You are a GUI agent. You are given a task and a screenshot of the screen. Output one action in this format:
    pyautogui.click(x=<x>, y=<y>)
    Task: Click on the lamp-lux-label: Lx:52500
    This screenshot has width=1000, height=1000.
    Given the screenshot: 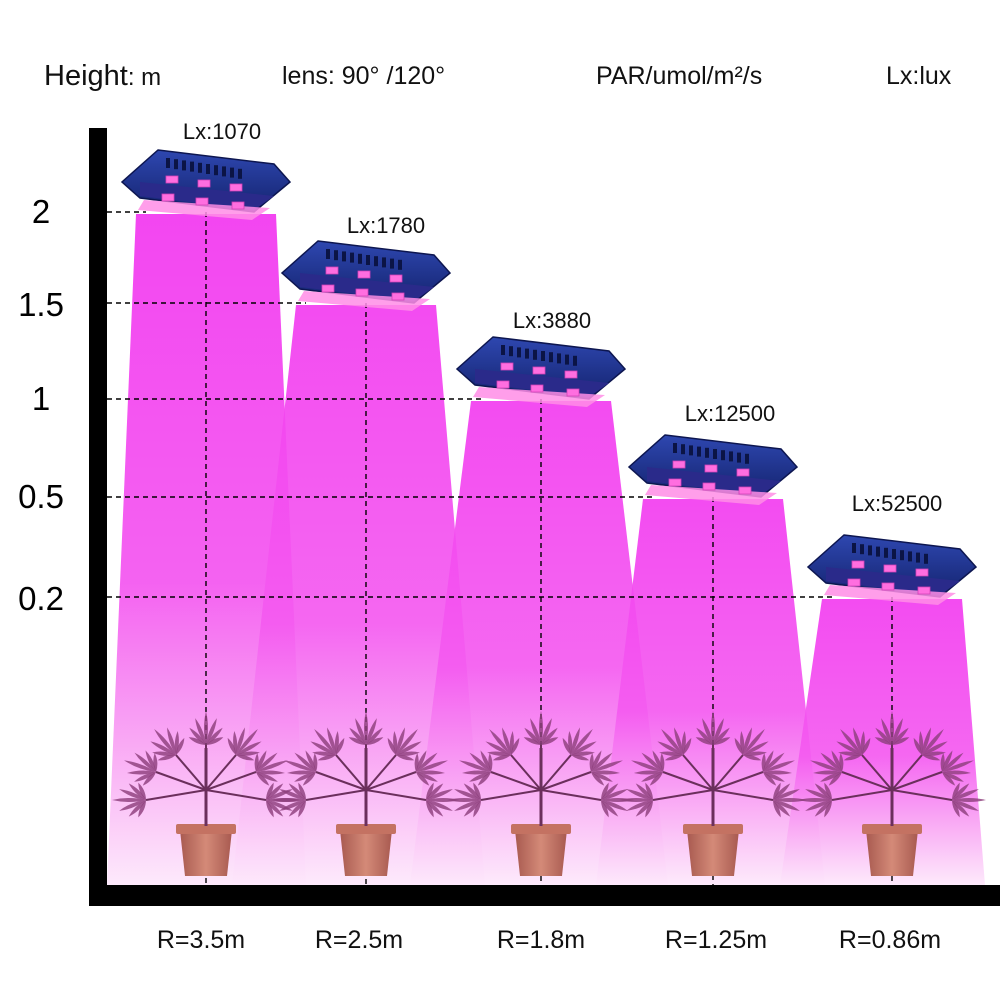 What is the action you would take?
    pyautogui.click(x=897, y=503)
    